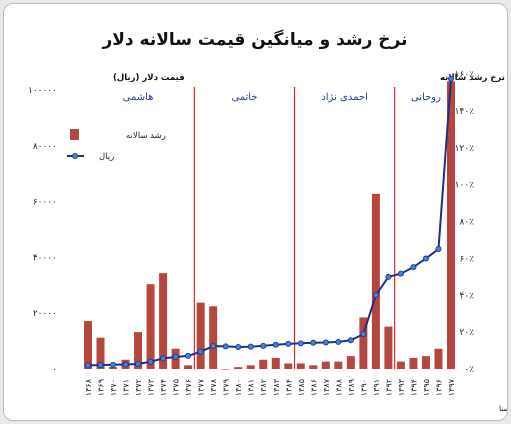 This screenshot has height=424, width=511. I want to click on x-tick-label: ۱۳۹۷, so click(451, 387).